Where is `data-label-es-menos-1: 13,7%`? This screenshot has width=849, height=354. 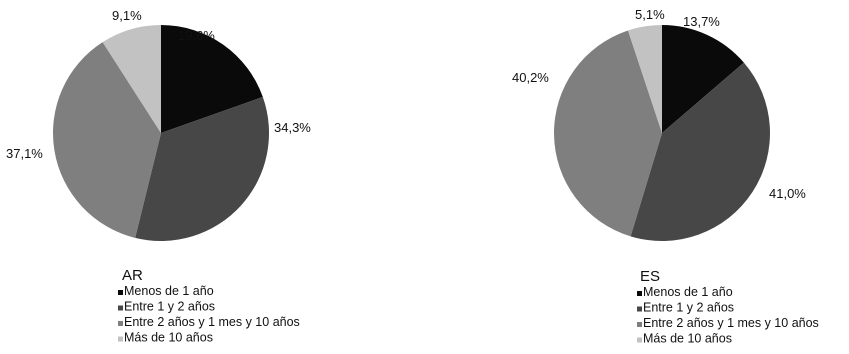 data-label-es-menos-1: 13,7% is located at coordinates (701, 21).